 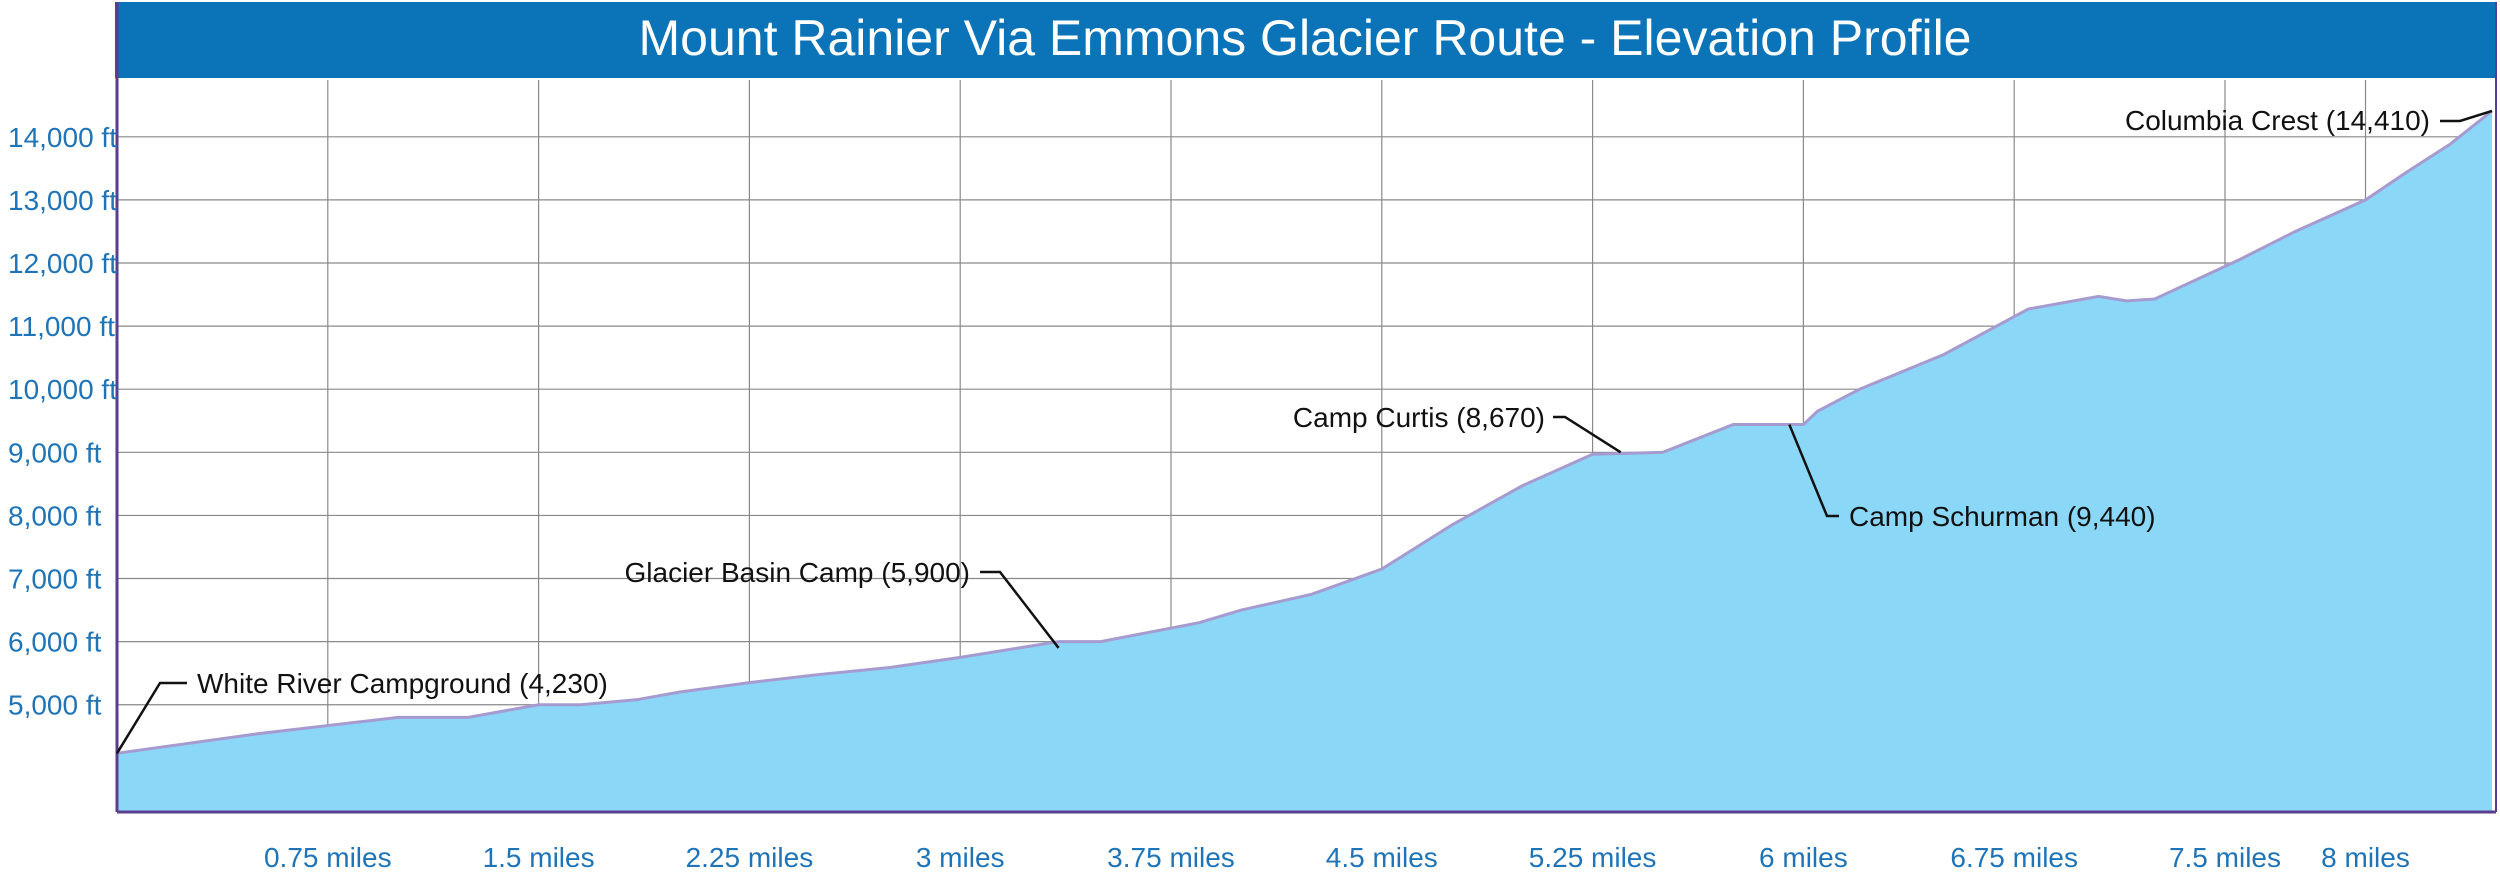 What do you see at coordinates (1171, 857) in the screenshot?
I see `x-tick-label-4: 3.75 miles` at bounding box center [1171, 857].